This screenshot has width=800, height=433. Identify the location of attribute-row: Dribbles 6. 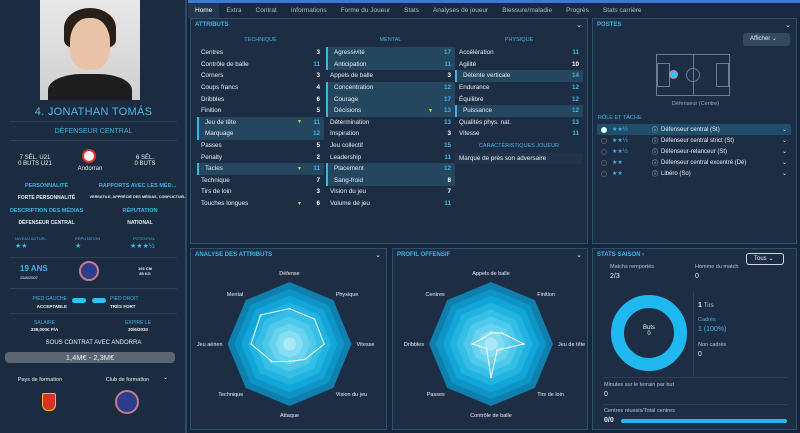
(260, 99).